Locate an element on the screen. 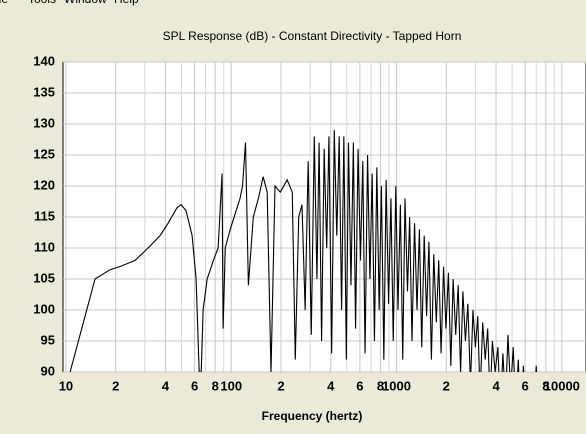 This screenshot has height=434, width=586. y-tick-label: 110 is located at coordinates (44, 246).